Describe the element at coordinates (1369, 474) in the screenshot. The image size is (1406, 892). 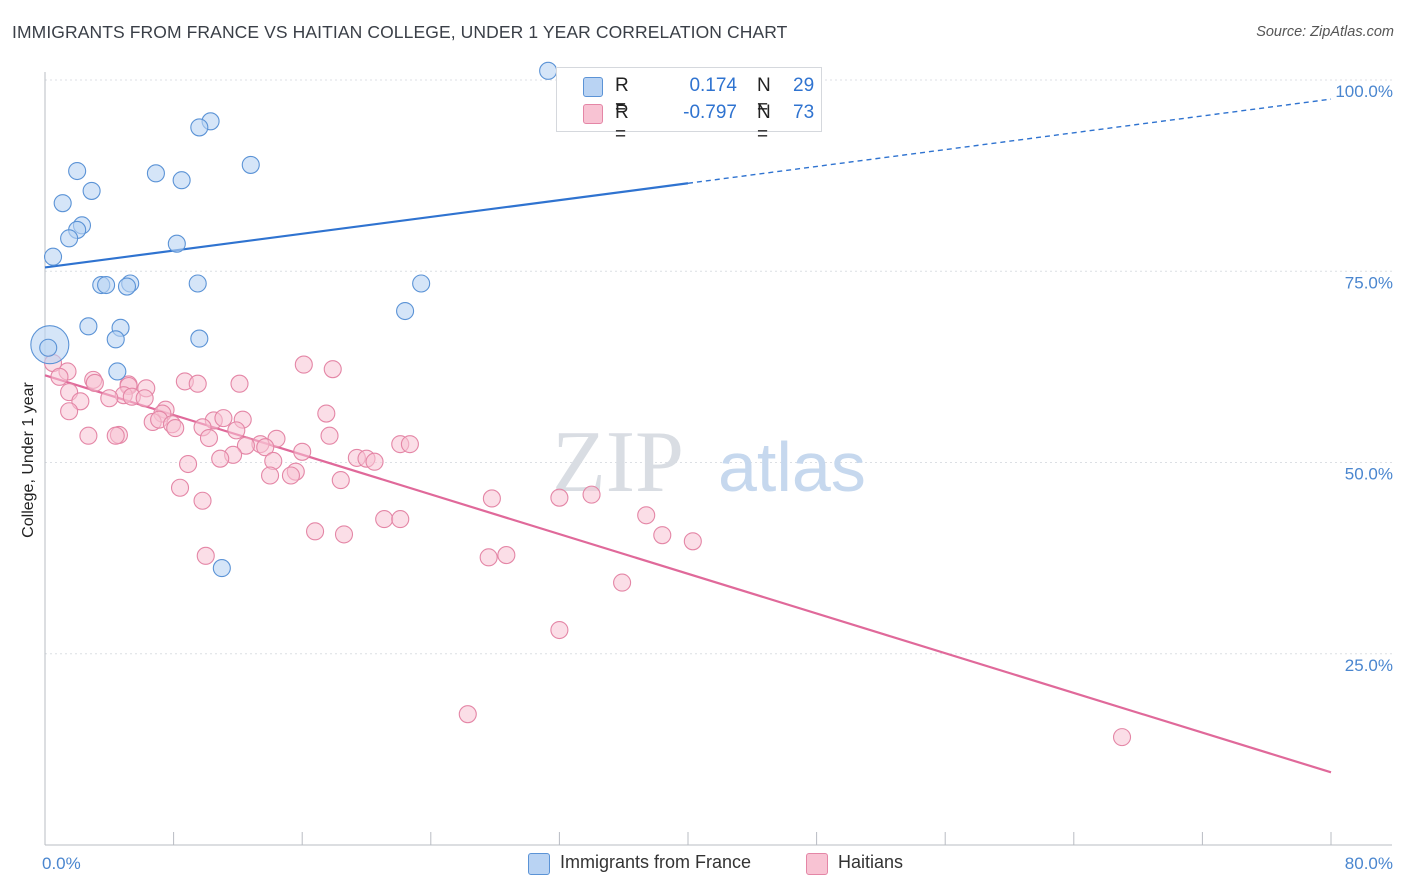
I see `y-tick-label: 50.0%` at that location.